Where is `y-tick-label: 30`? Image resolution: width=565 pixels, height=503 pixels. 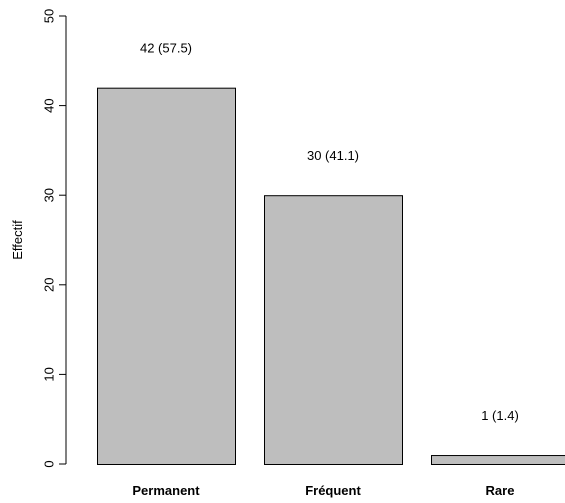
y-tick-label: 30 is located at coordinates (49, 195).